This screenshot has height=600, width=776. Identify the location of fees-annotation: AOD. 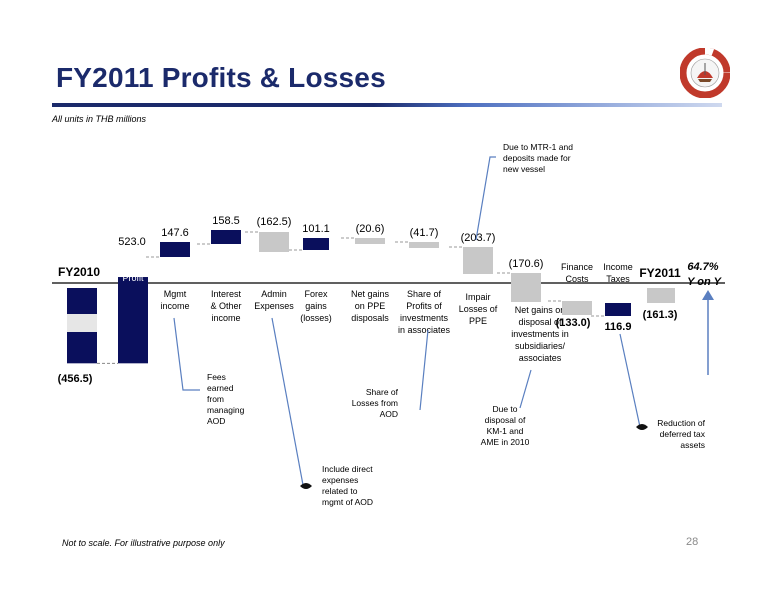
(216, 421).